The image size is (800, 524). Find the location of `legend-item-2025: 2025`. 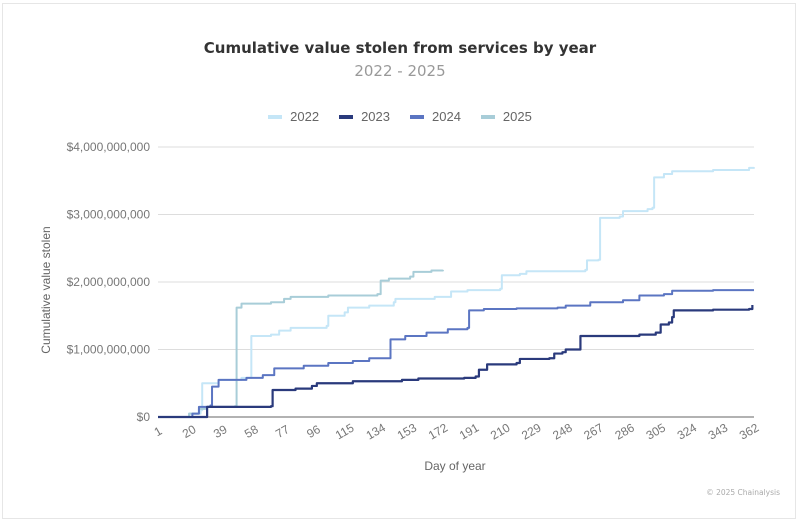

legend-item-2025: 2025 is located at coordinates (506, 116).